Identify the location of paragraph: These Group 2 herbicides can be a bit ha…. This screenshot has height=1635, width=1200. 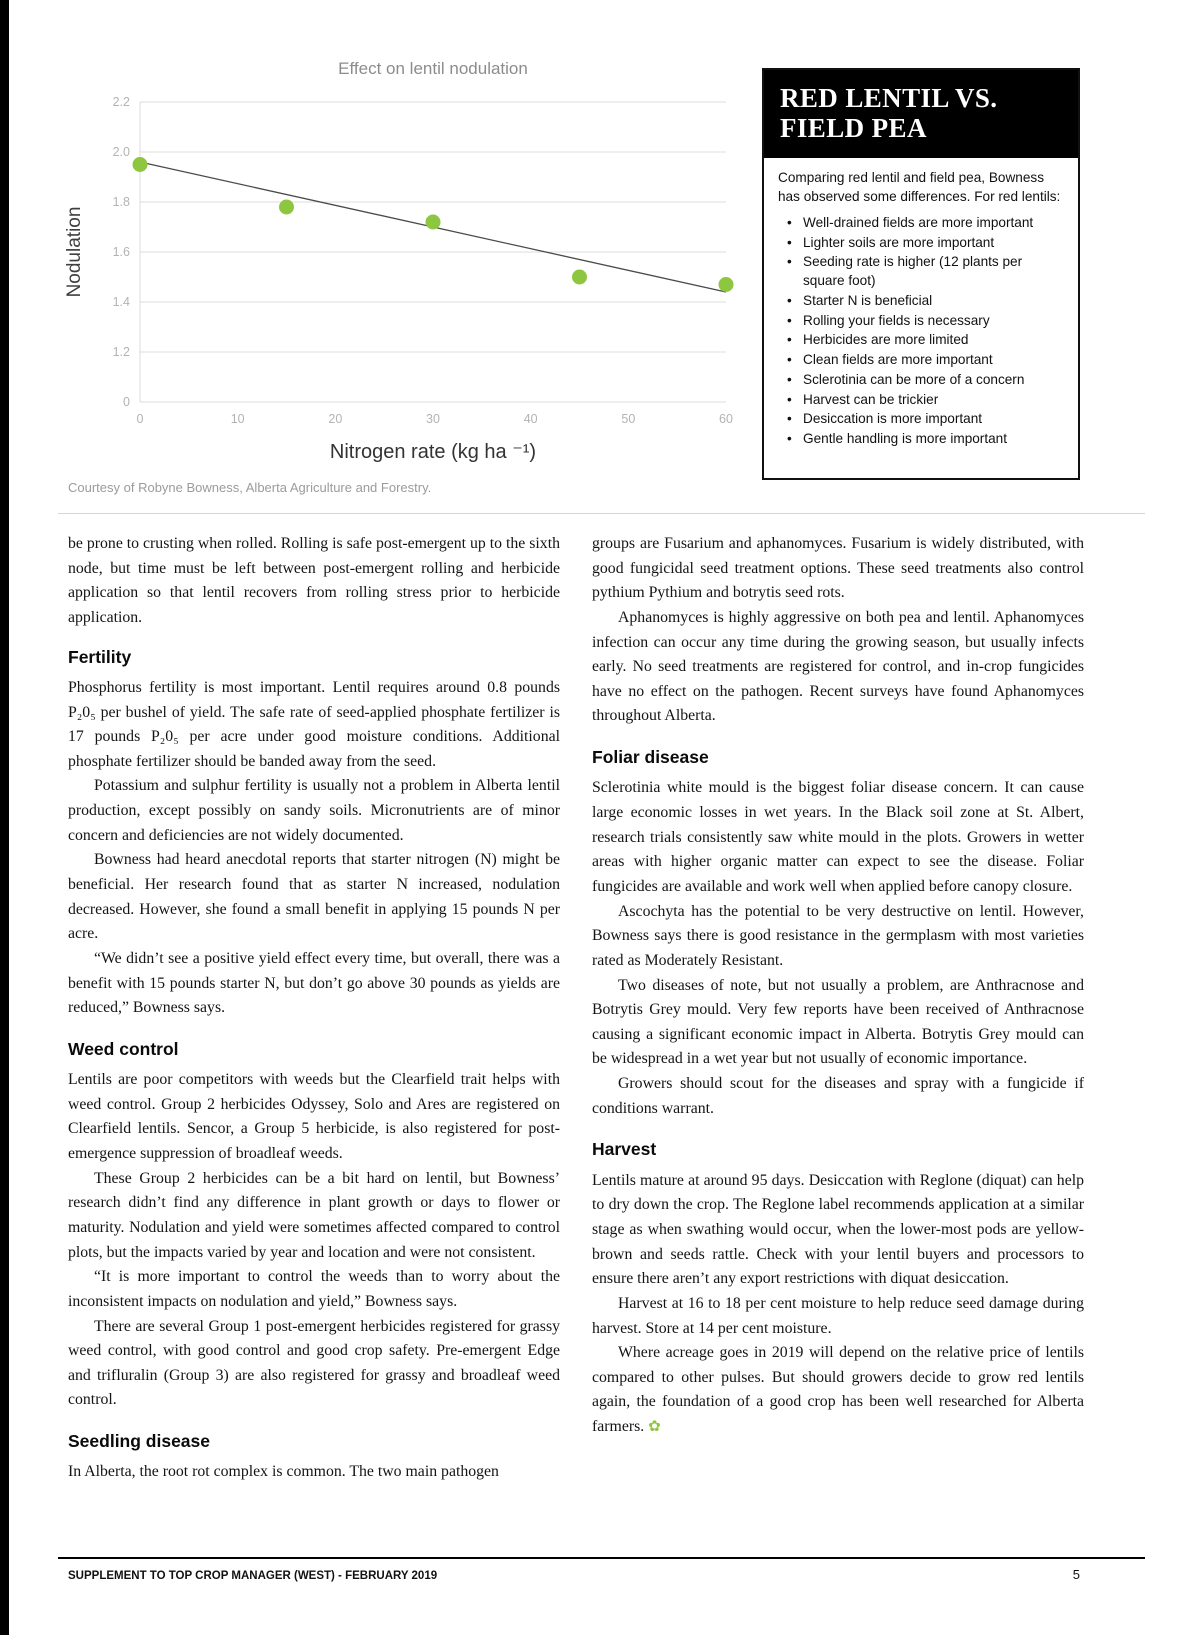
(314, 1215).